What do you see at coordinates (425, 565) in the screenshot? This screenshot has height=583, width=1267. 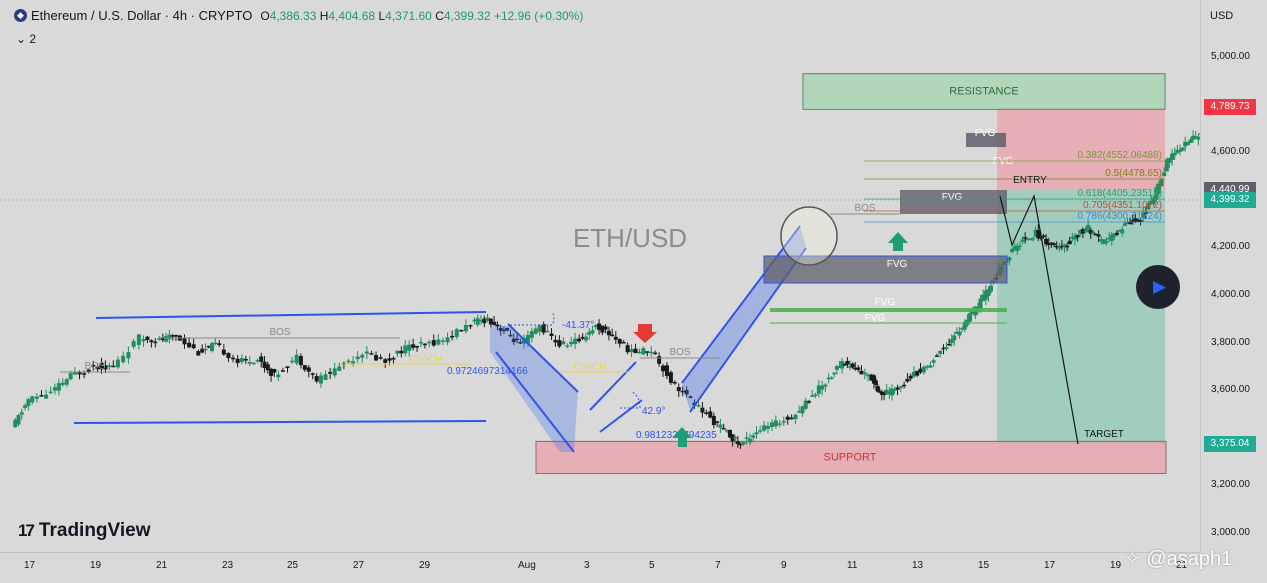 I see `time-tick-label: 29` at bounding box center [425, 565].